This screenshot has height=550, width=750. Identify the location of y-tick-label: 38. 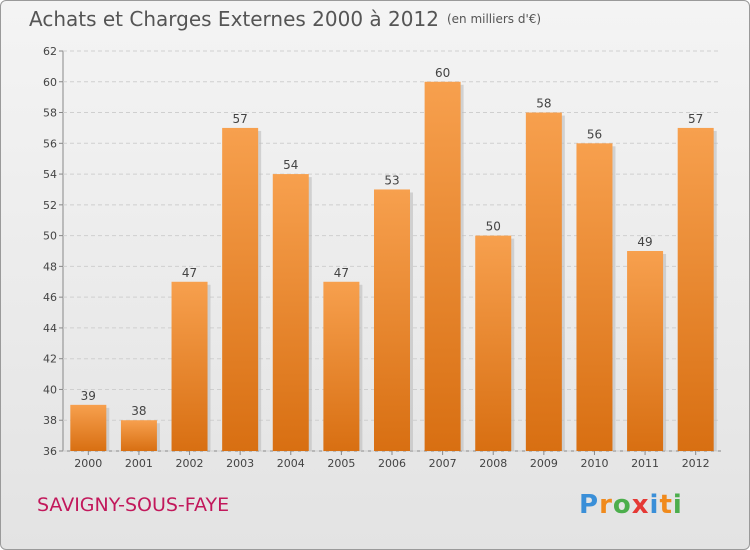
(50, 420).